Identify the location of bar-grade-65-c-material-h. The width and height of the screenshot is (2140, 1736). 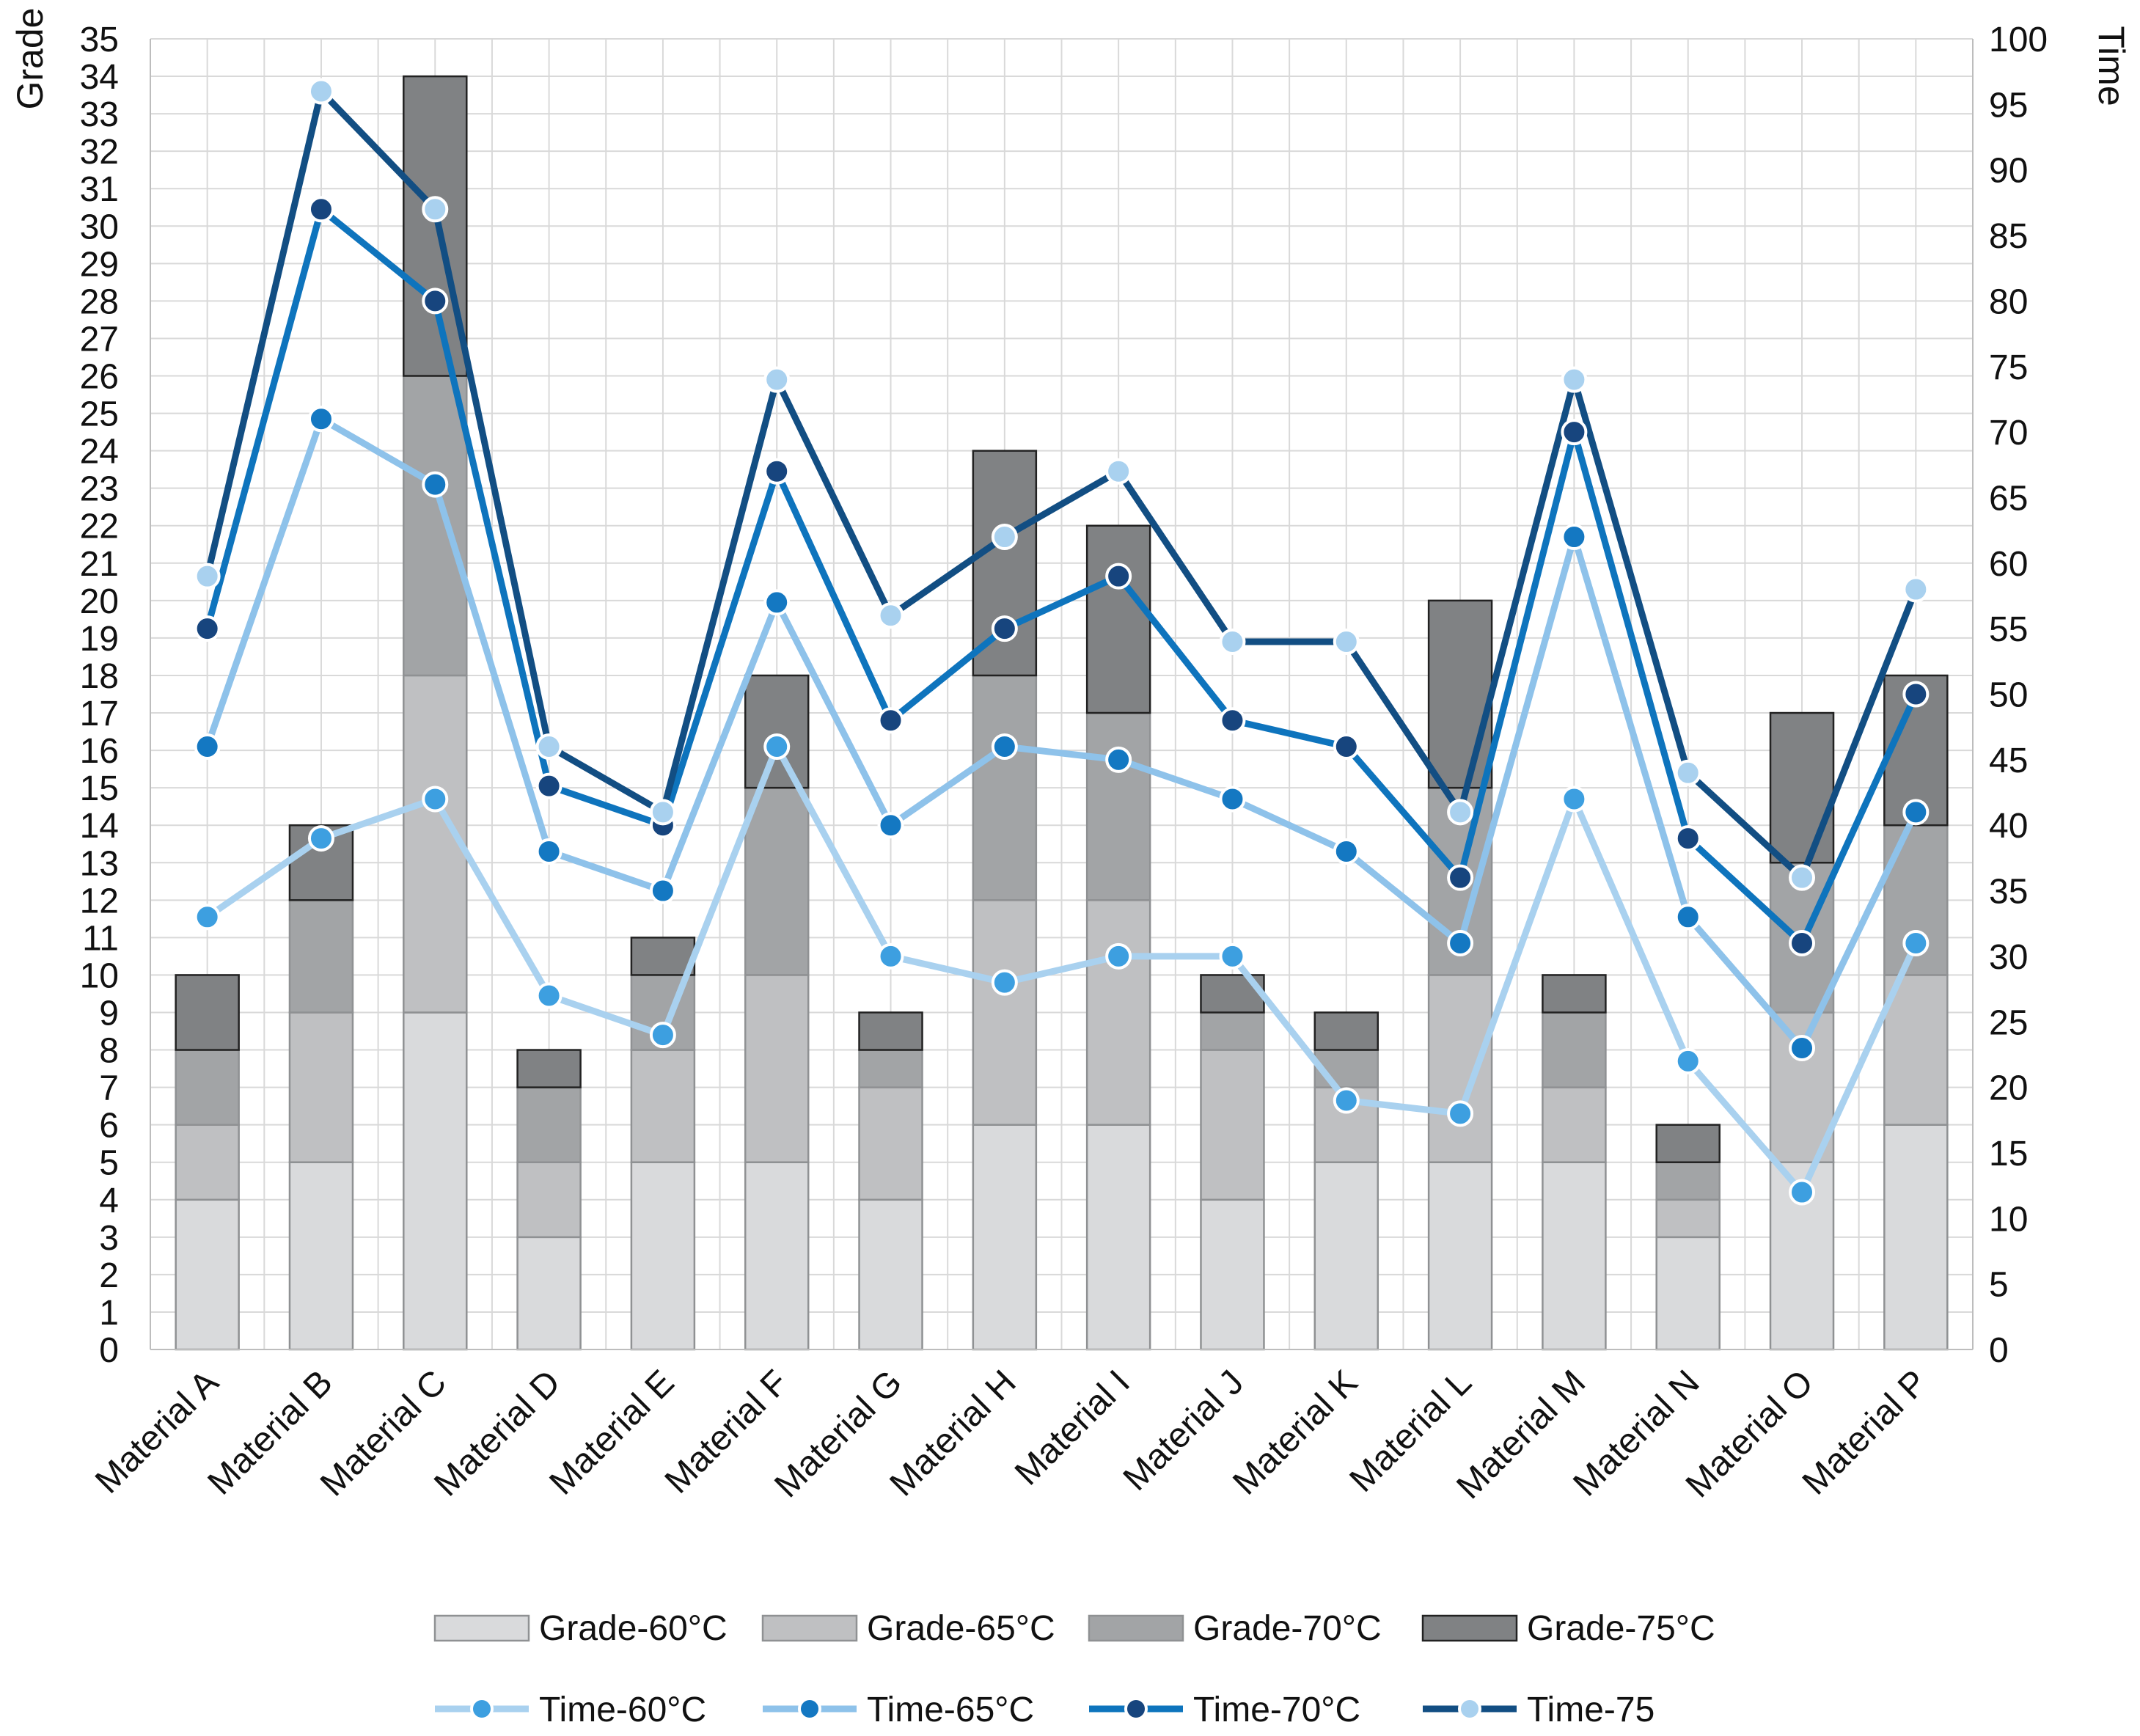
(1005, 1013).